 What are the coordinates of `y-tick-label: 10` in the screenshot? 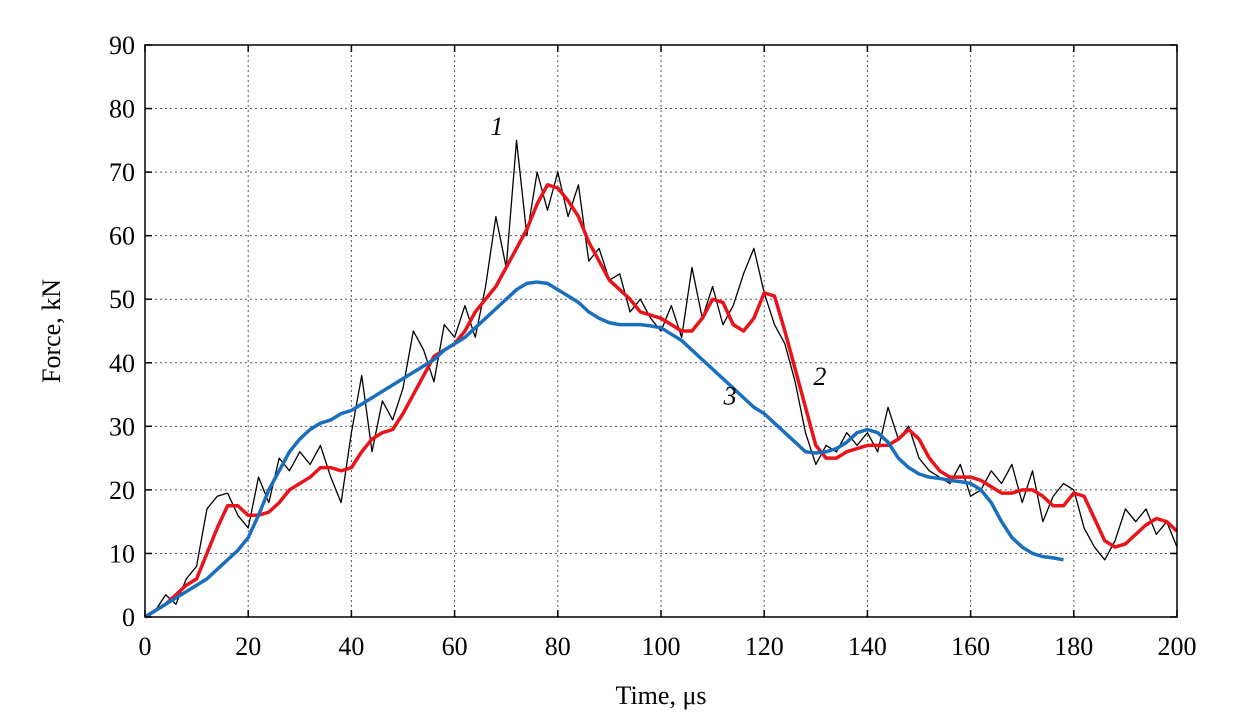 It's located at (122, 553).